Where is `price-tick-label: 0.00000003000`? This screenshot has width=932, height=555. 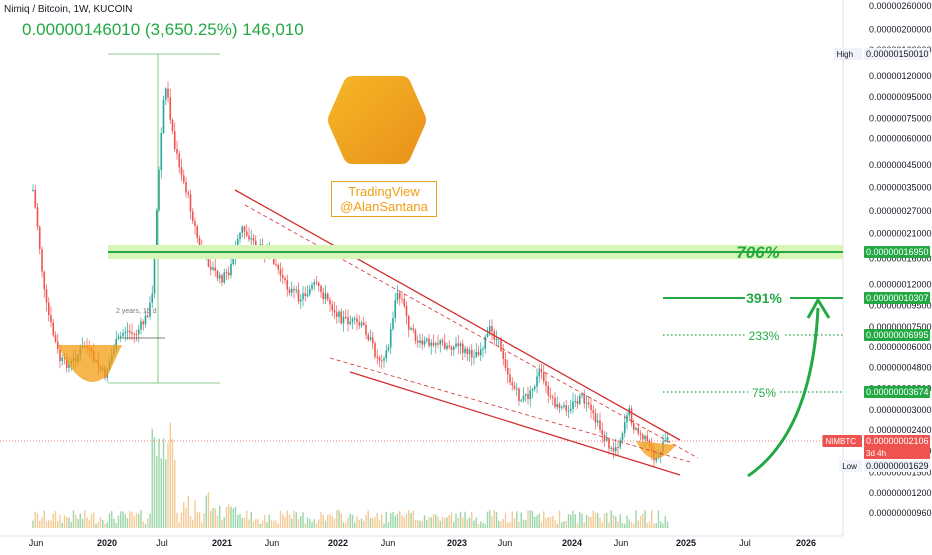
price-tick-label: 0.00000003000 is located at coordinates (900, 410).